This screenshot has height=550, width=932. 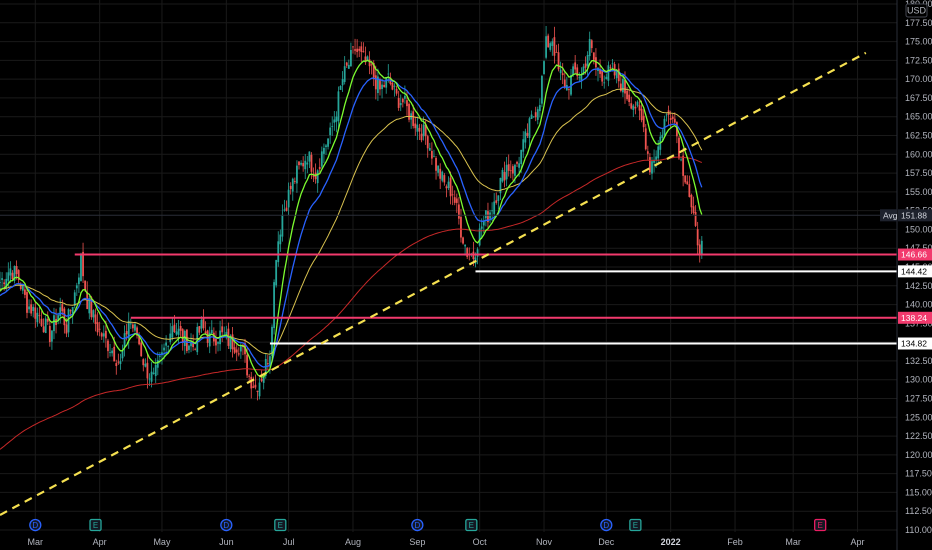 What do you see at coordinates (226, 542) in the screenshot?
I see `time-tick-label: Jun` at bounding box center [226, 542].